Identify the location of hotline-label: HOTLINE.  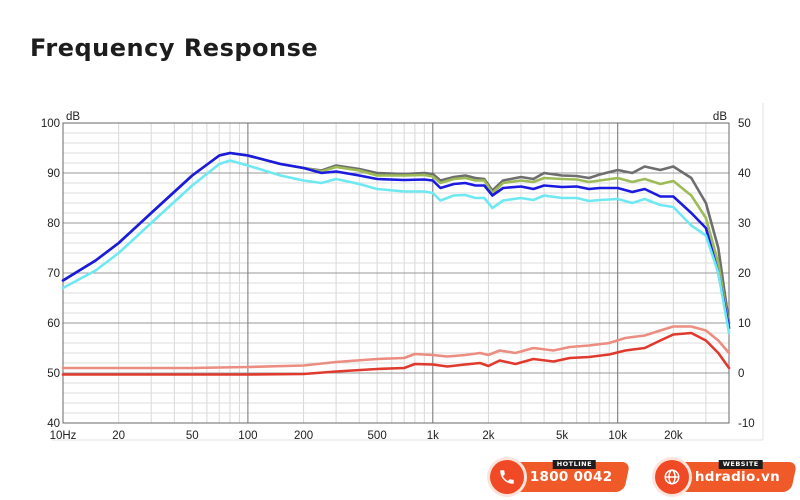
(574, 463).